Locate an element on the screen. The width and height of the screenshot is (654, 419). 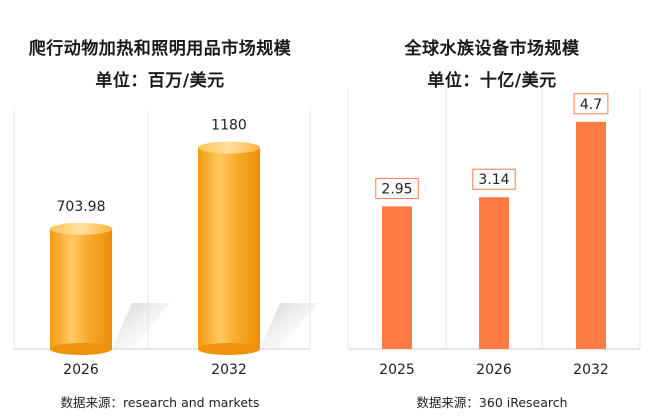
x-tick-label: 2025 is located at coordinates (397, 370).